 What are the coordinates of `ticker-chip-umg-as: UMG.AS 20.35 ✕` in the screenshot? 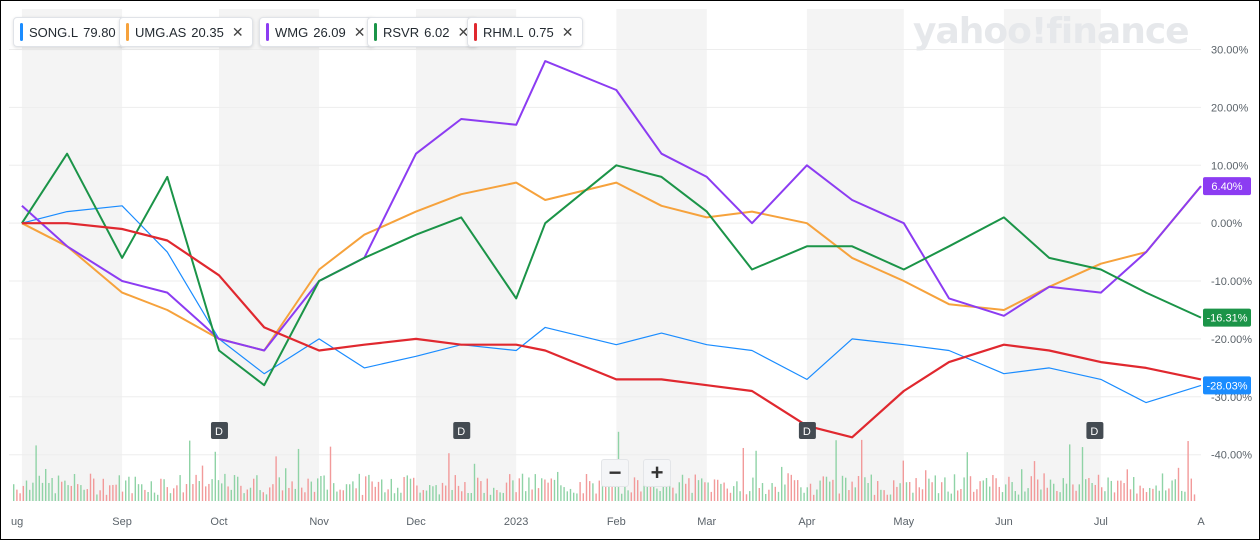 It's located at (186, 32).